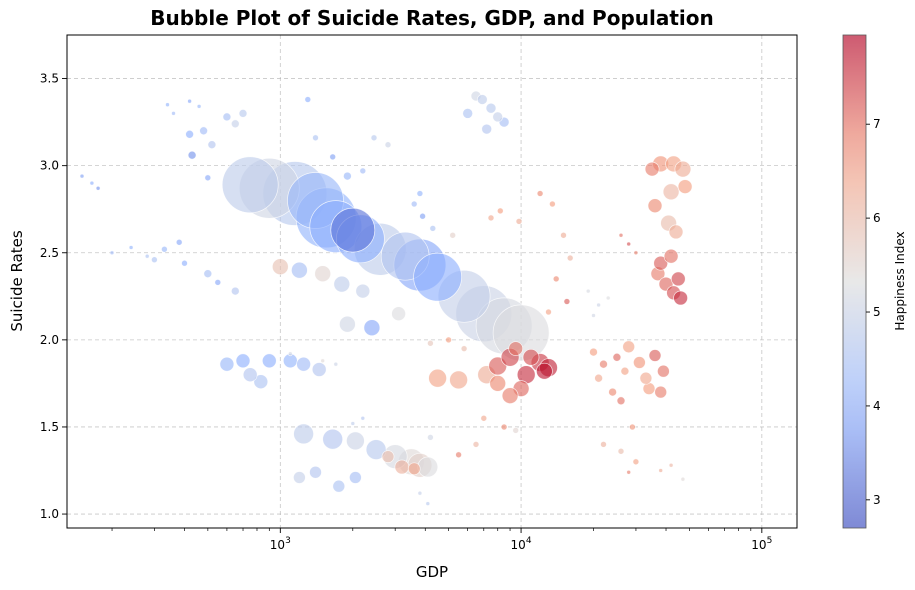  What do you see at coordinates (53, 296) in the screenshot?
I see `y-axis-ticks: 1.0 1.5 2.0 2.5 3.0 3.5` at bounding box center [53, 296].